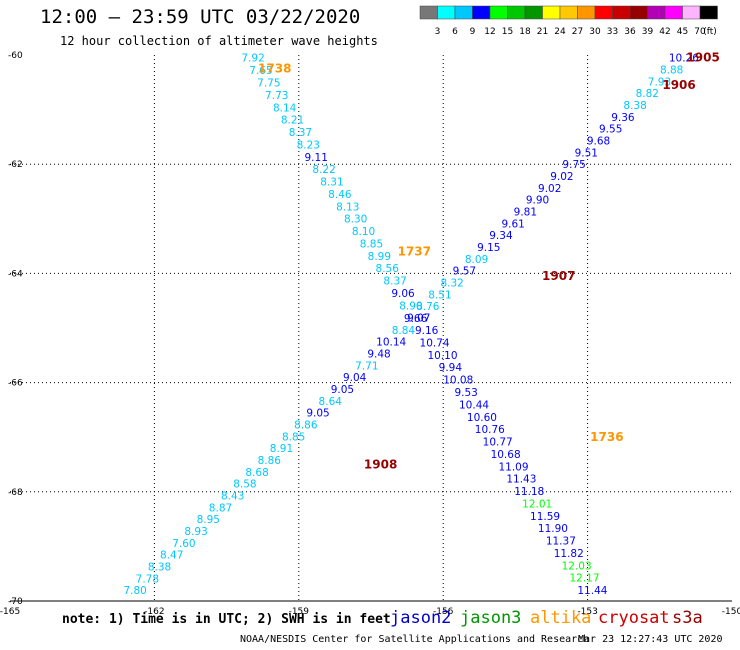  Describe the element at coordinates (451, 284) in the screenshot. I see `swh-point-label: 8.32` at that location.